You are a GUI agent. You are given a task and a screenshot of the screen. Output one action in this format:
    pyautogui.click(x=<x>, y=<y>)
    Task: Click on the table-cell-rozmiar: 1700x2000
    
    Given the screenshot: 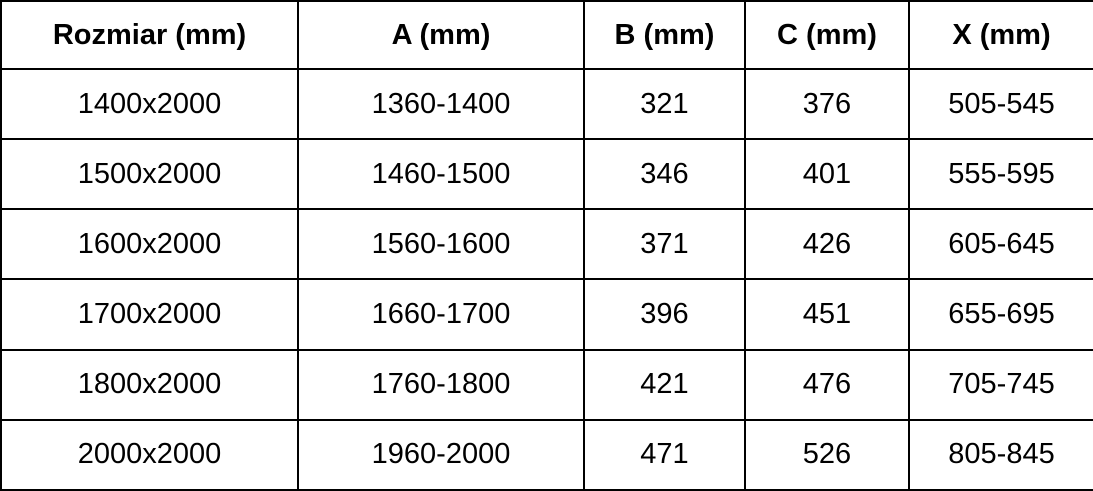 What is the action you would take?
    pyautogui.click(x=149, y=314)
    